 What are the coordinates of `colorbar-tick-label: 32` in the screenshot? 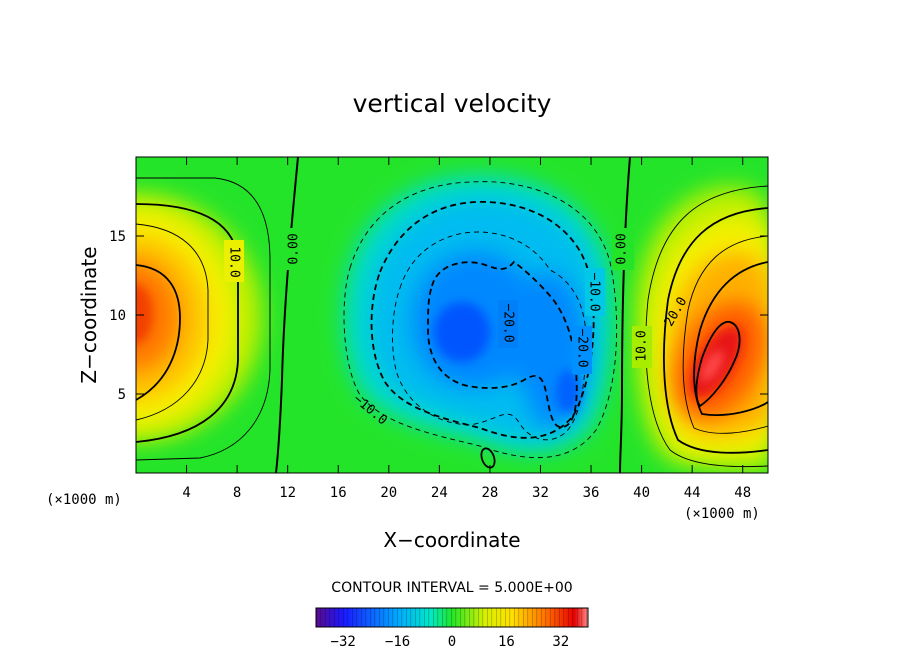 It's located at (560, 642).